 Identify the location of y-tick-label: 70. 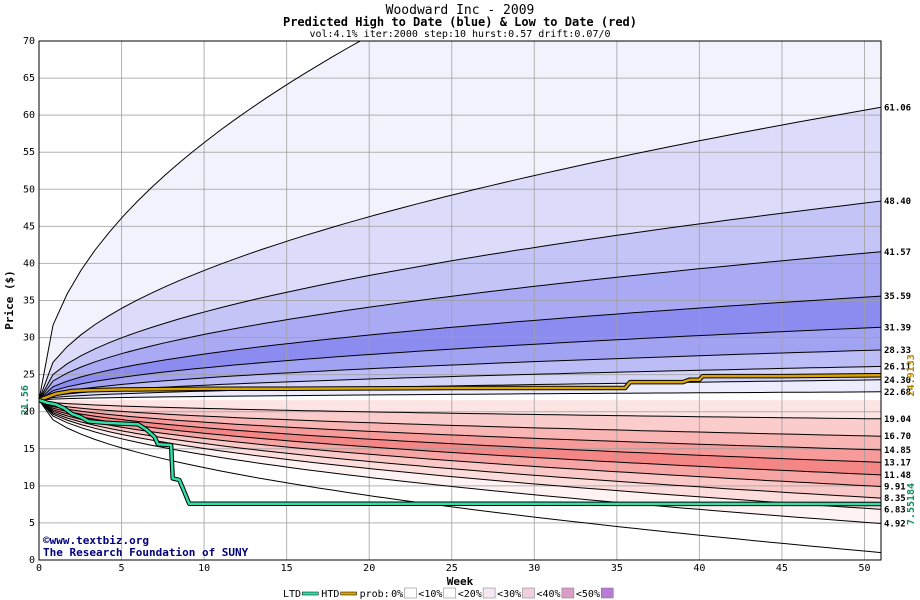
(29, 41).